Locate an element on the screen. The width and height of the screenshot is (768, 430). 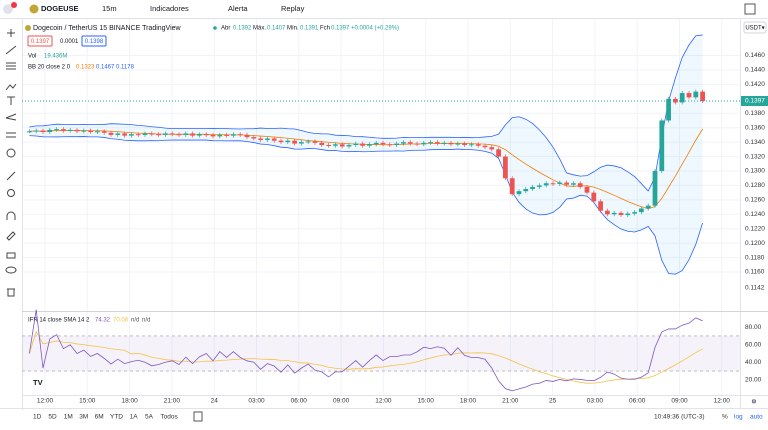
symbol: DOGEUSE is located at coordinates (60, 8).